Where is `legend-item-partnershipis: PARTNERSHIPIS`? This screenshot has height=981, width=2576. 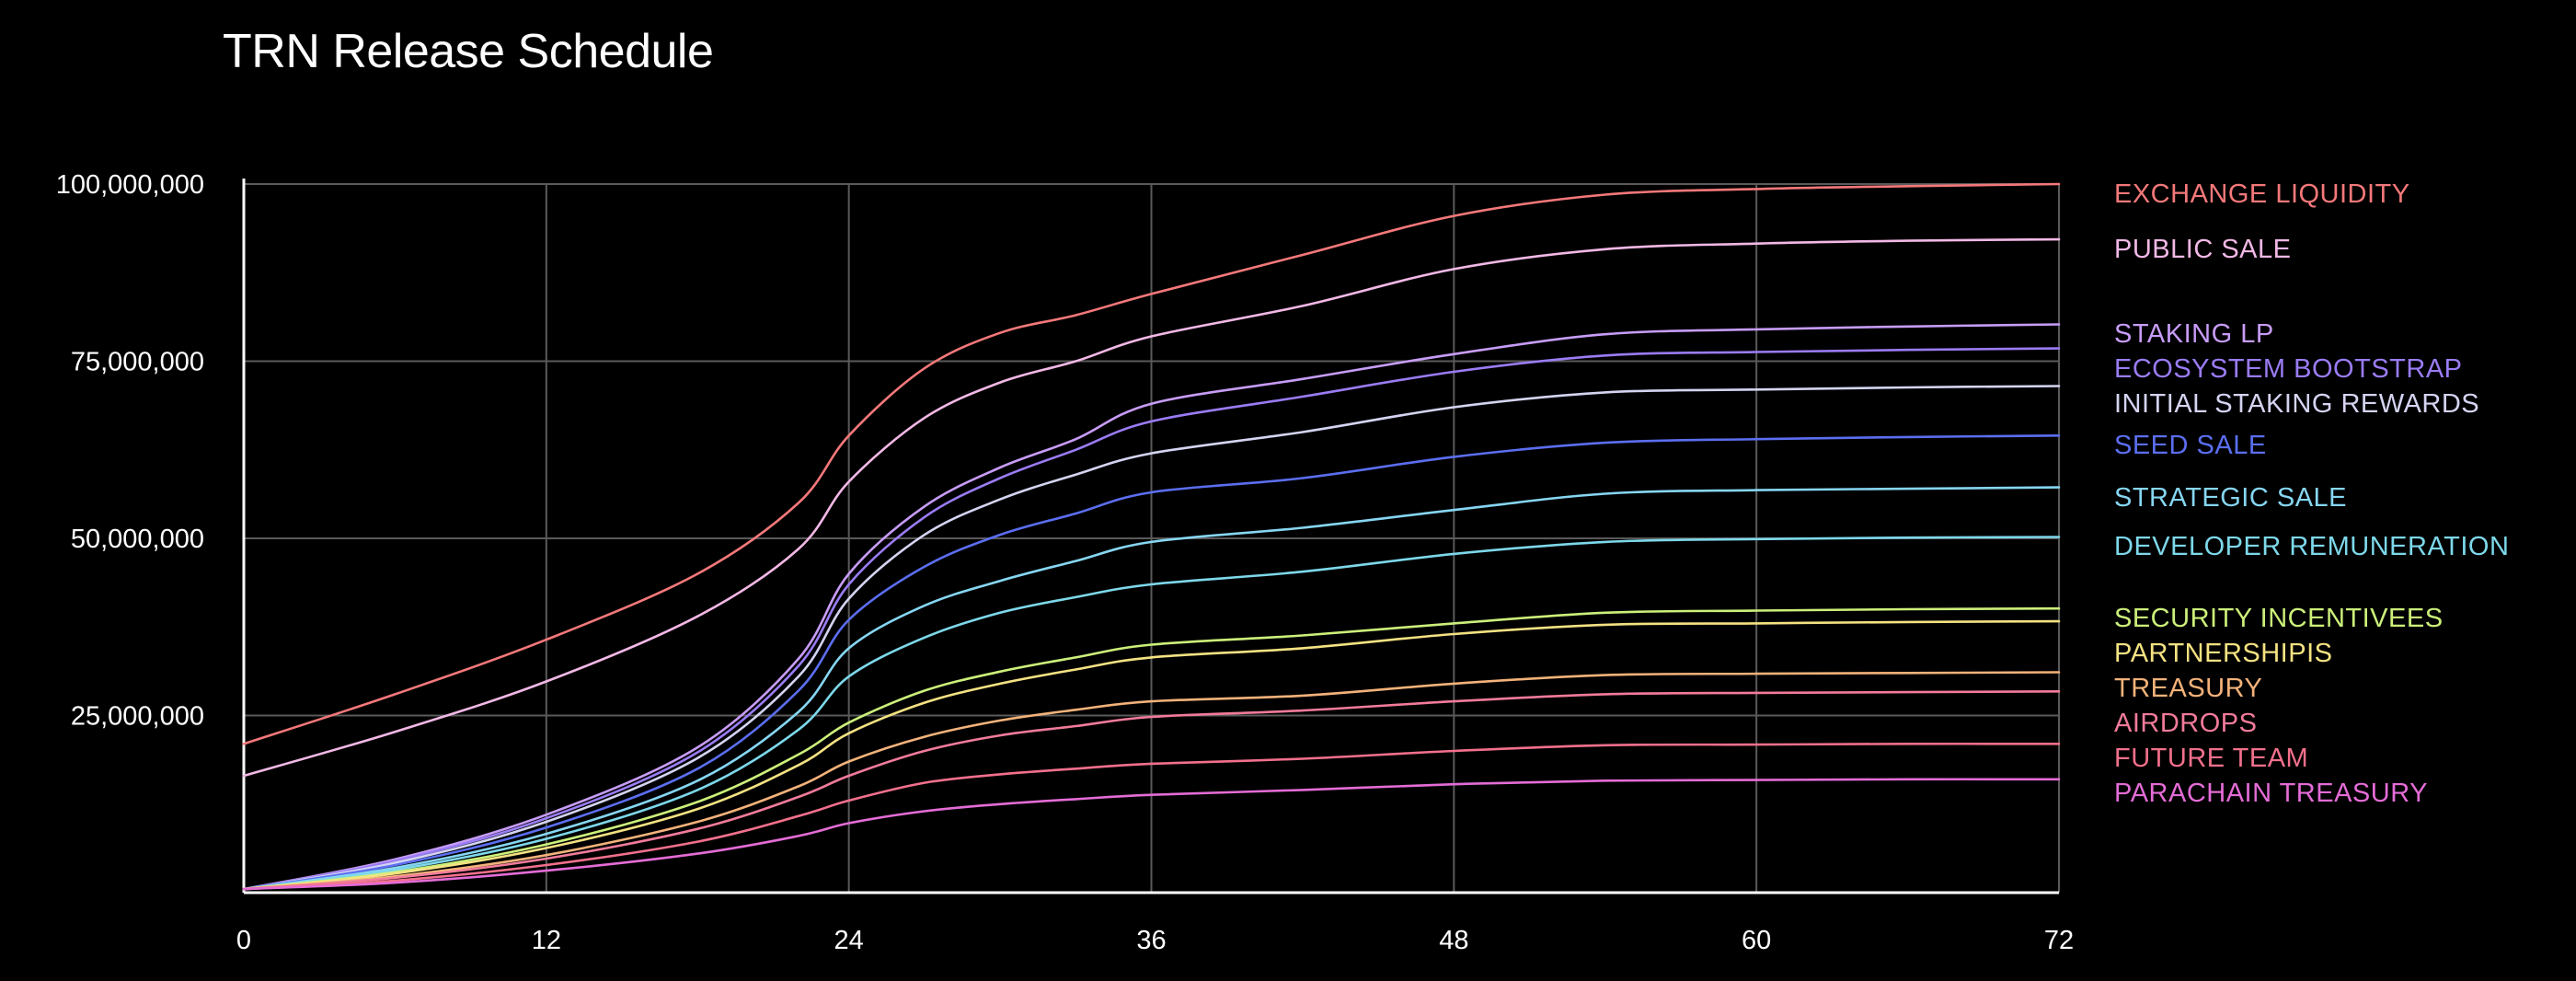 legend-item-partnershipis: PARTNERSHIPIS is located at coordinates (2223, 654).